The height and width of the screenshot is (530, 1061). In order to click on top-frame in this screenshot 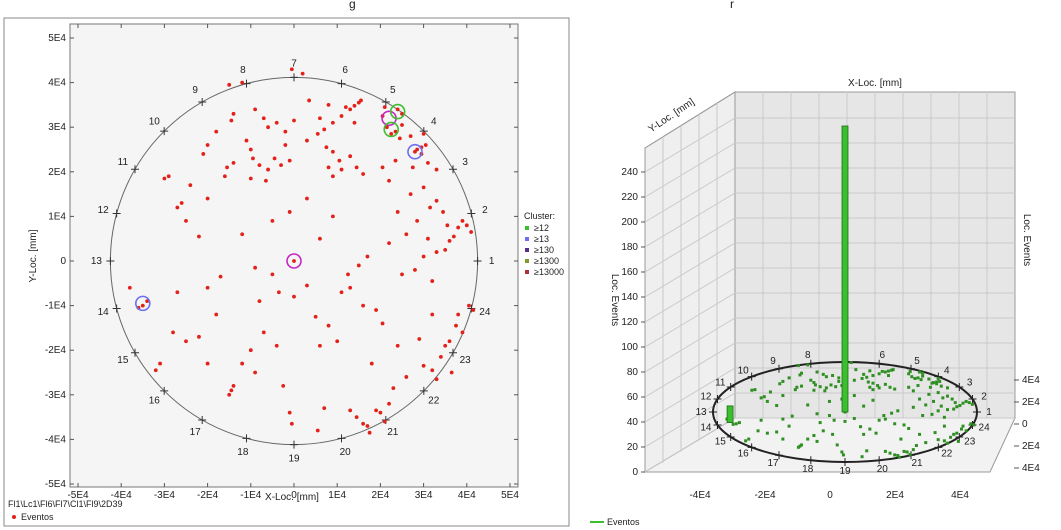, I will do `click(829, 120)`.